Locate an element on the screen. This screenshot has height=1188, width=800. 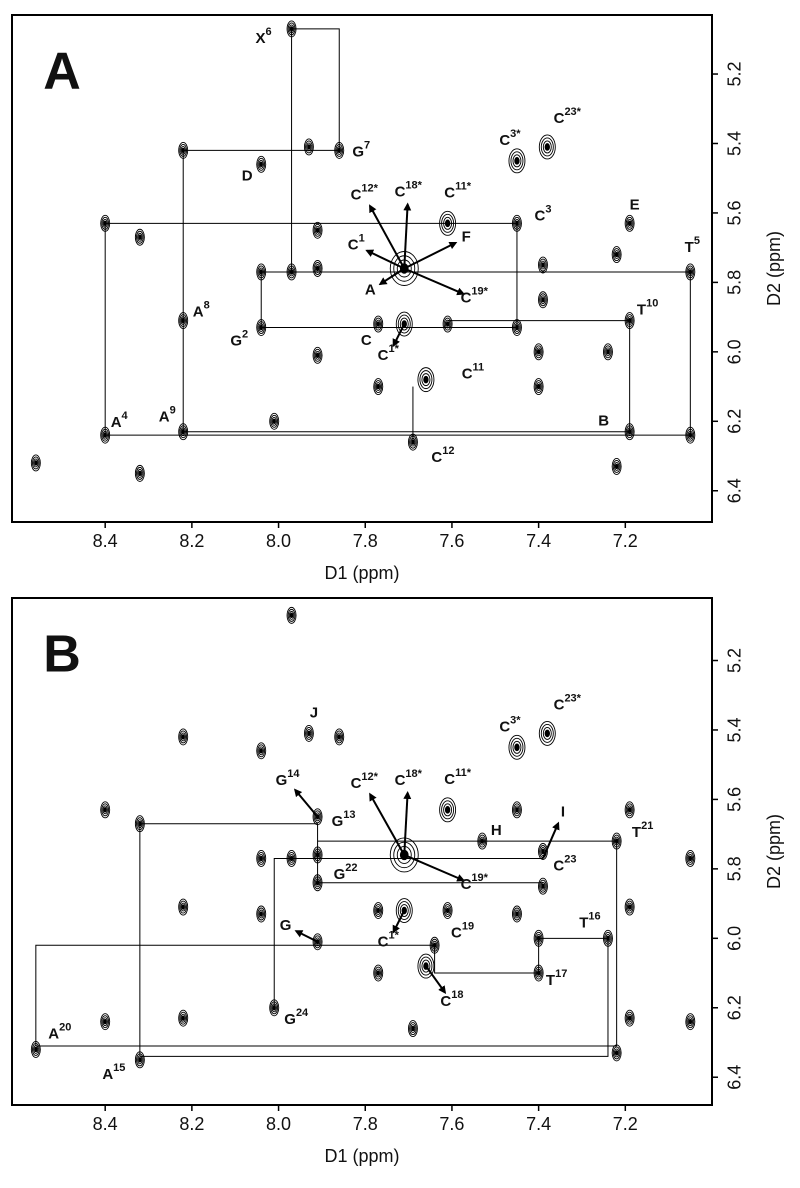
x-tick-label: 8.4 is located at coordinates (105, 1124).